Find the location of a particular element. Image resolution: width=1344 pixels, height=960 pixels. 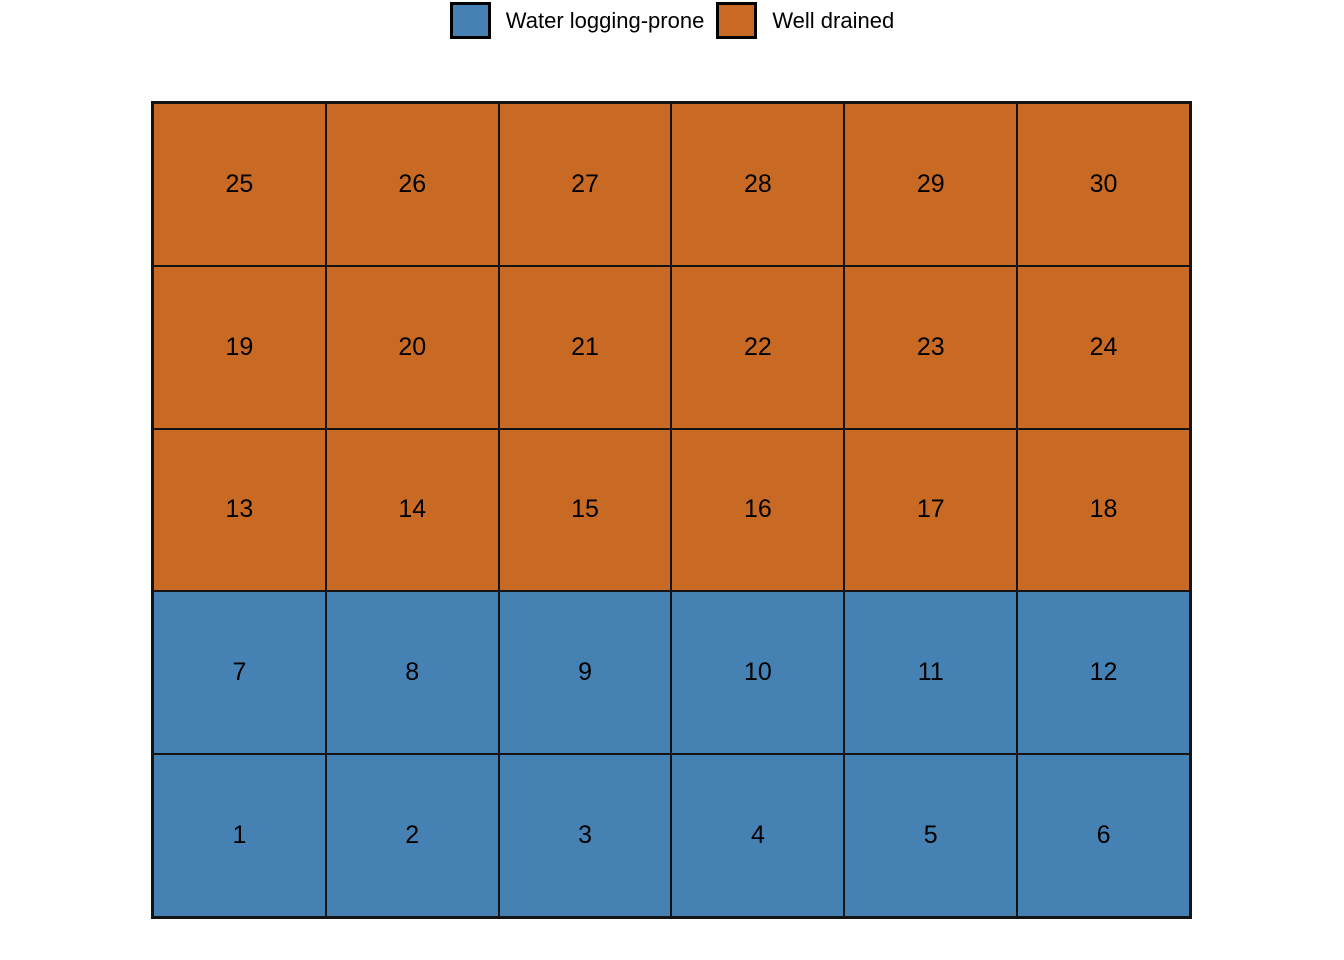

plot-cell-2: 2 is located at coordinates (412, 835).